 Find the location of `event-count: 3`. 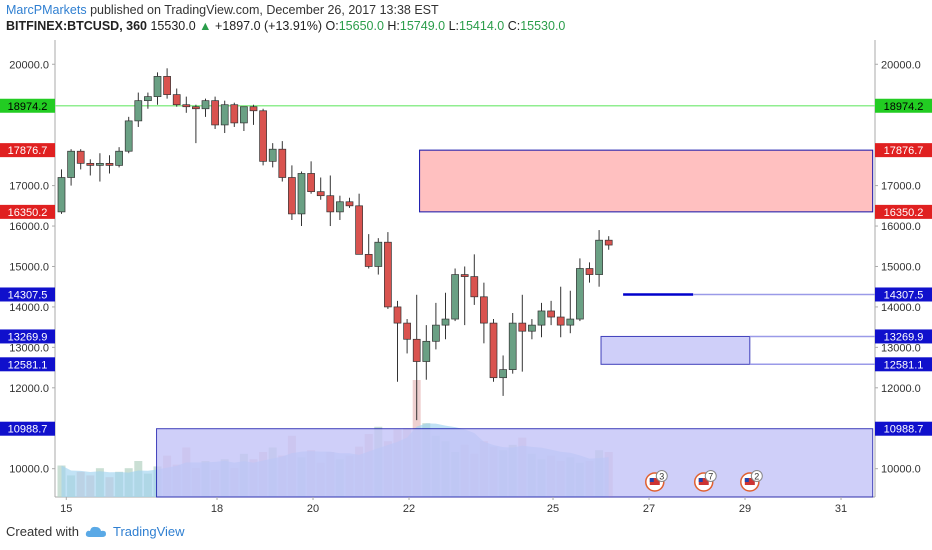

event-count: 3 is located at coordinates (661, 477).